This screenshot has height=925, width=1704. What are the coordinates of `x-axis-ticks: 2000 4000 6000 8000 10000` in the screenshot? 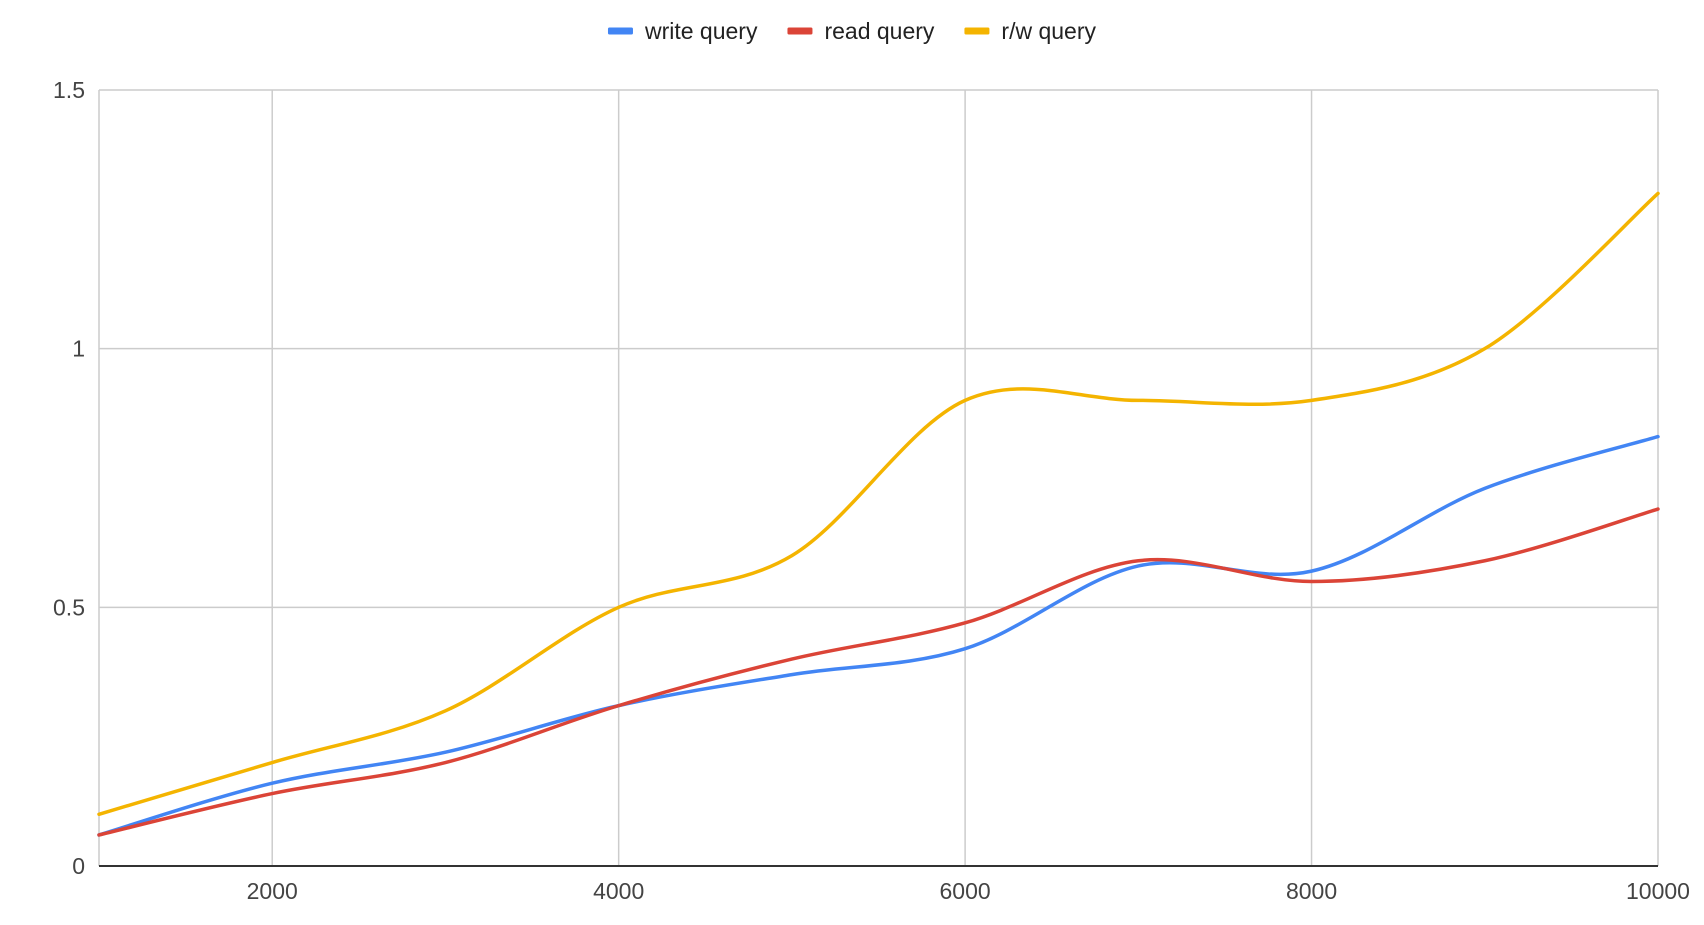 It's located at (968, 891).